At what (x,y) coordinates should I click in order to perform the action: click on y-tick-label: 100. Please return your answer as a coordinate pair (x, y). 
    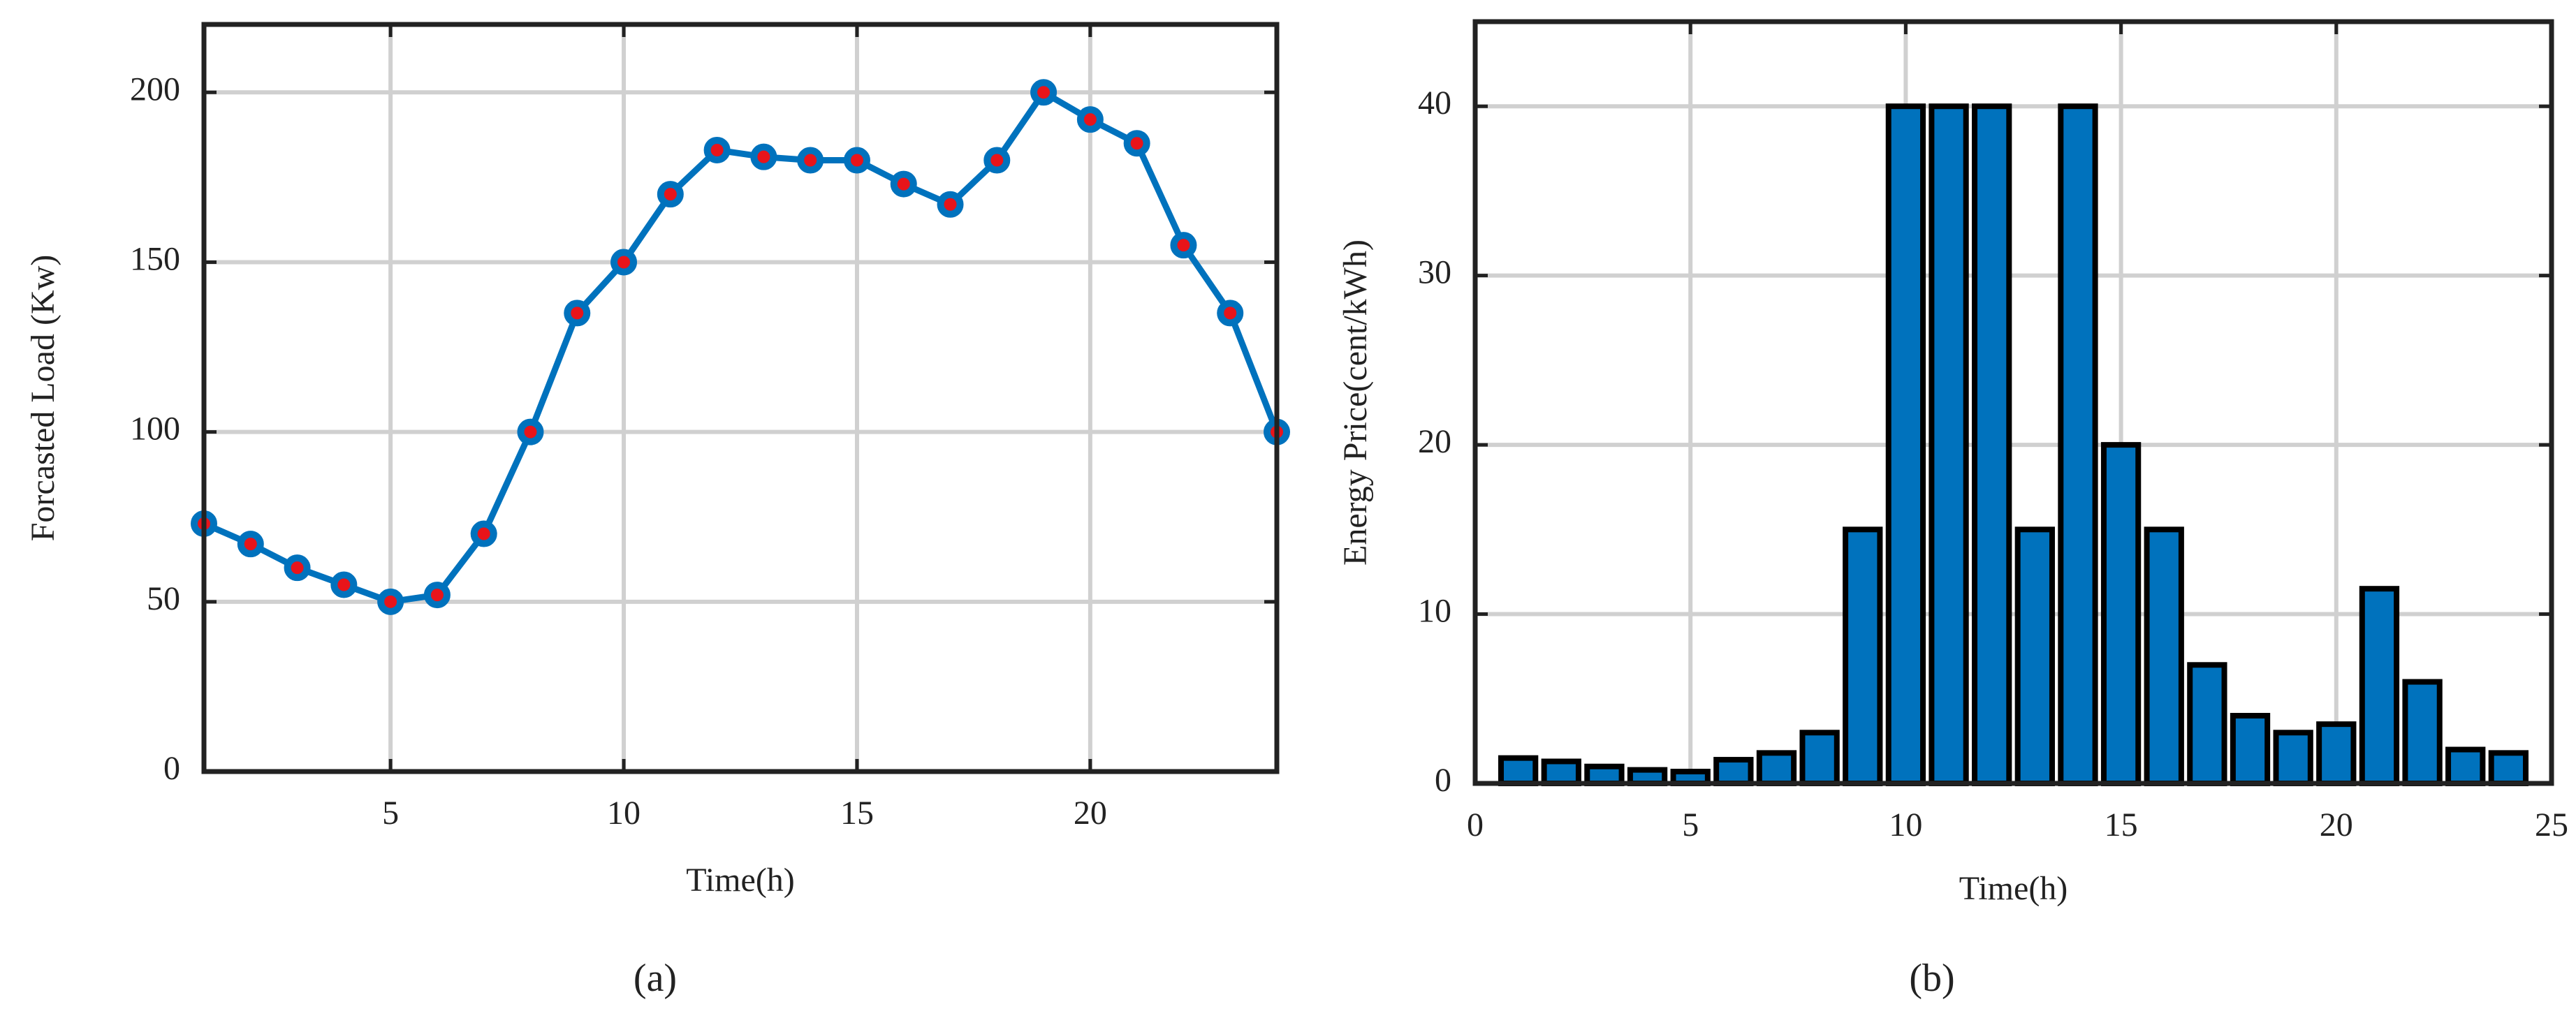
    Looking at the image, I should click on (155, 429).